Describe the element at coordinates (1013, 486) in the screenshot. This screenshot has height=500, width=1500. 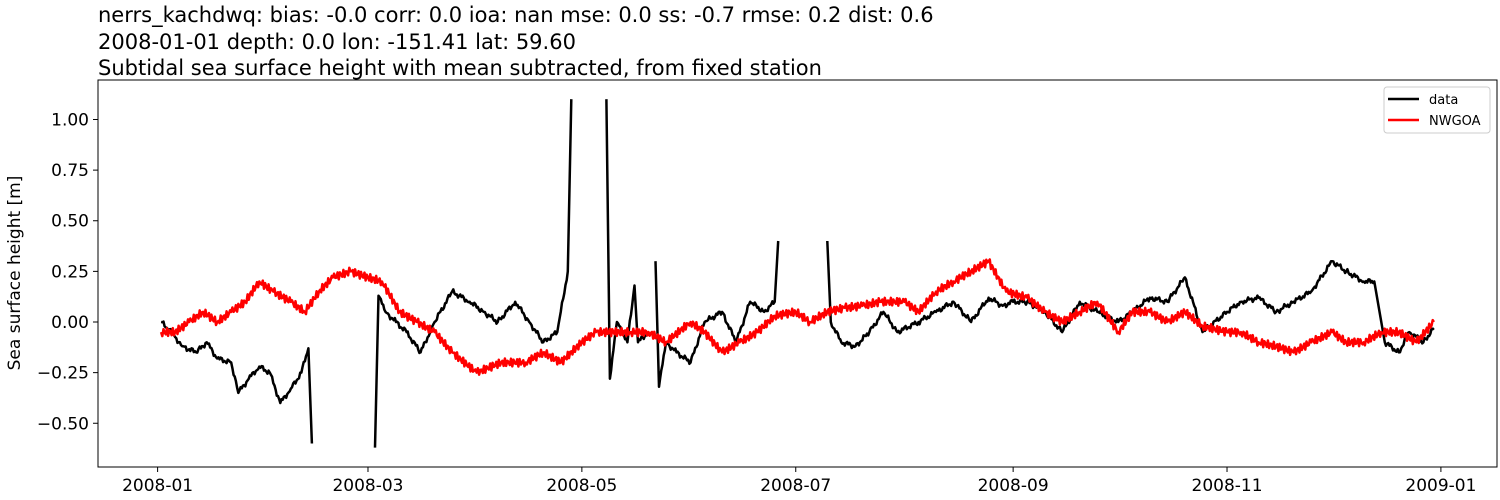
I see `x-tick-label: 2008-09` at that location.